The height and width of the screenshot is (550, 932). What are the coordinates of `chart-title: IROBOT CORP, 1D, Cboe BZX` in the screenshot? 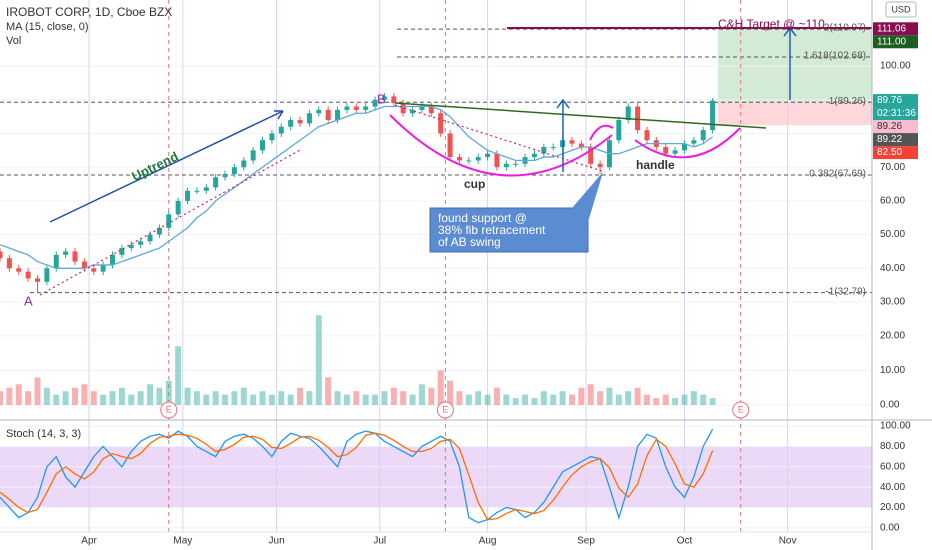 It's located at (89, 12).